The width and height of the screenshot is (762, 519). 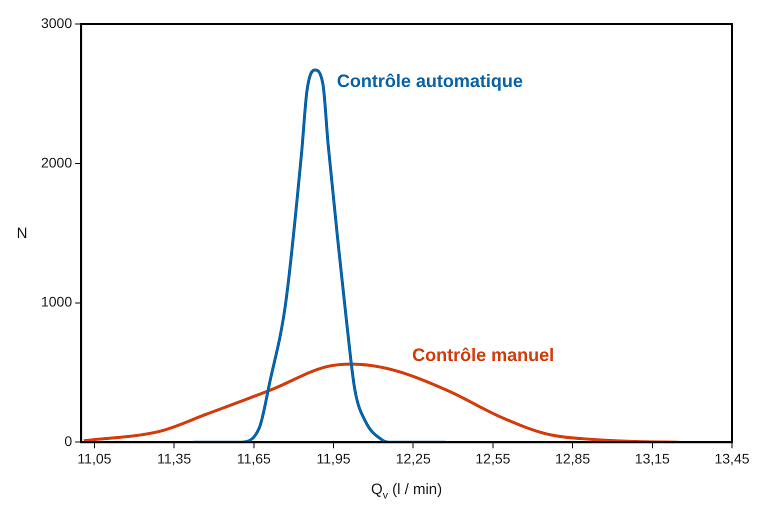 I want to click on x-tick-label: 11,65, so click(x=254, y=458).